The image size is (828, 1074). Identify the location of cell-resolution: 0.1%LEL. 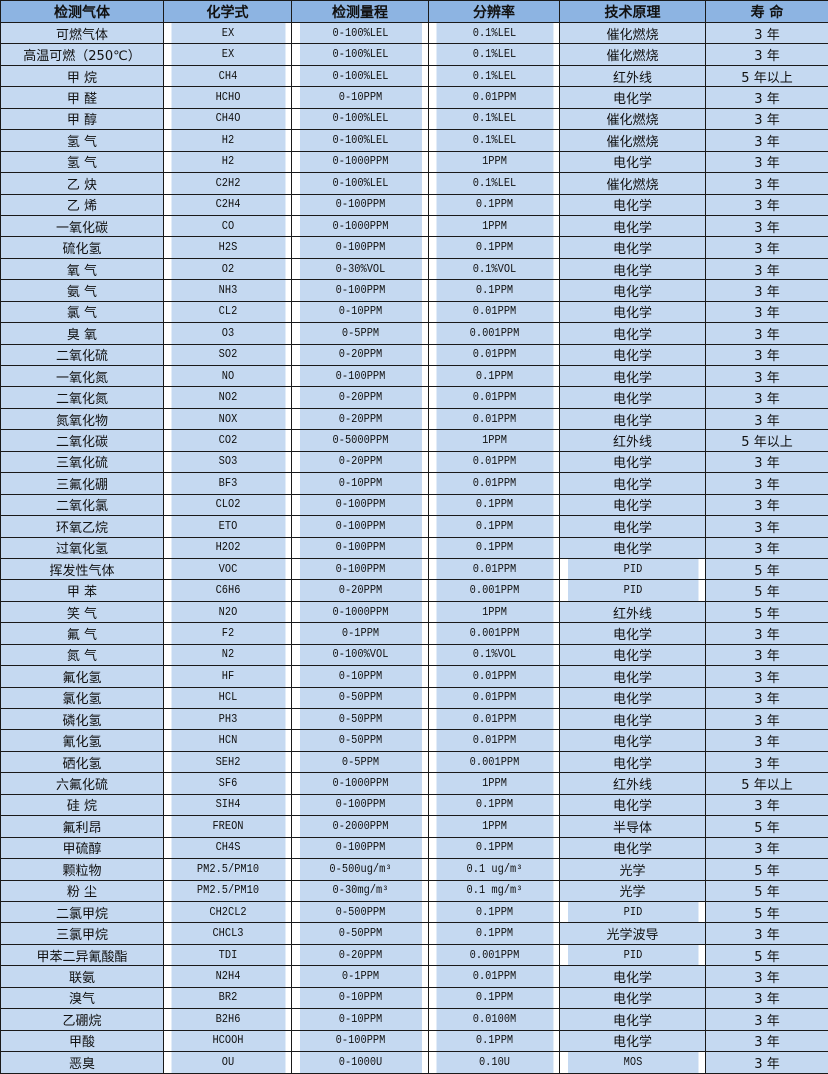
(494, 119).